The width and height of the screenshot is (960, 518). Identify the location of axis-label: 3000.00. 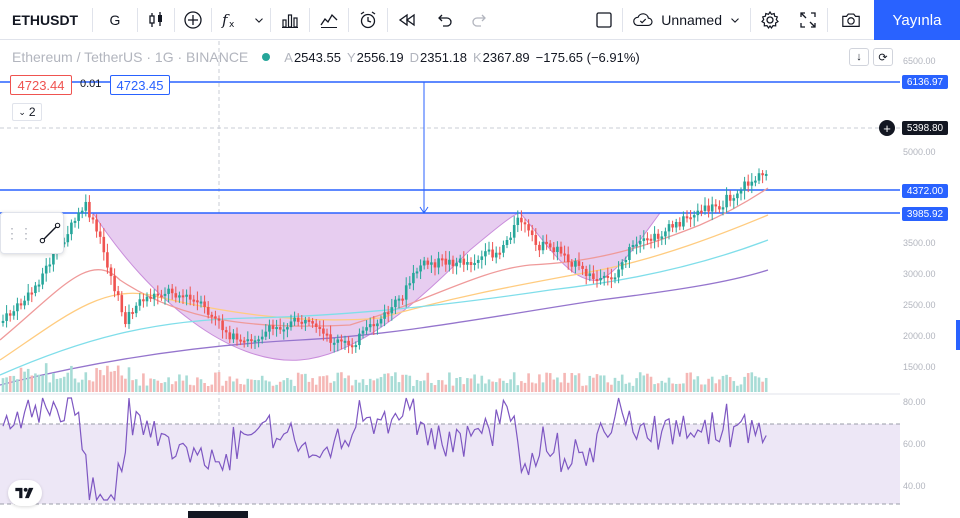
(919, 274).